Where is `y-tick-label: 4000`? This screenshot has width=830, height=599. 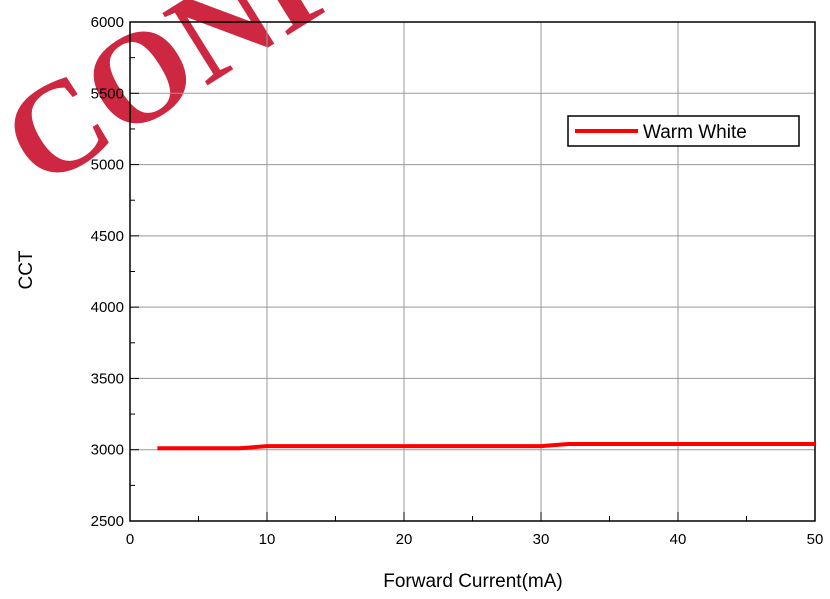
y-tick-label: 4000 is located at coordinates (107, 307).